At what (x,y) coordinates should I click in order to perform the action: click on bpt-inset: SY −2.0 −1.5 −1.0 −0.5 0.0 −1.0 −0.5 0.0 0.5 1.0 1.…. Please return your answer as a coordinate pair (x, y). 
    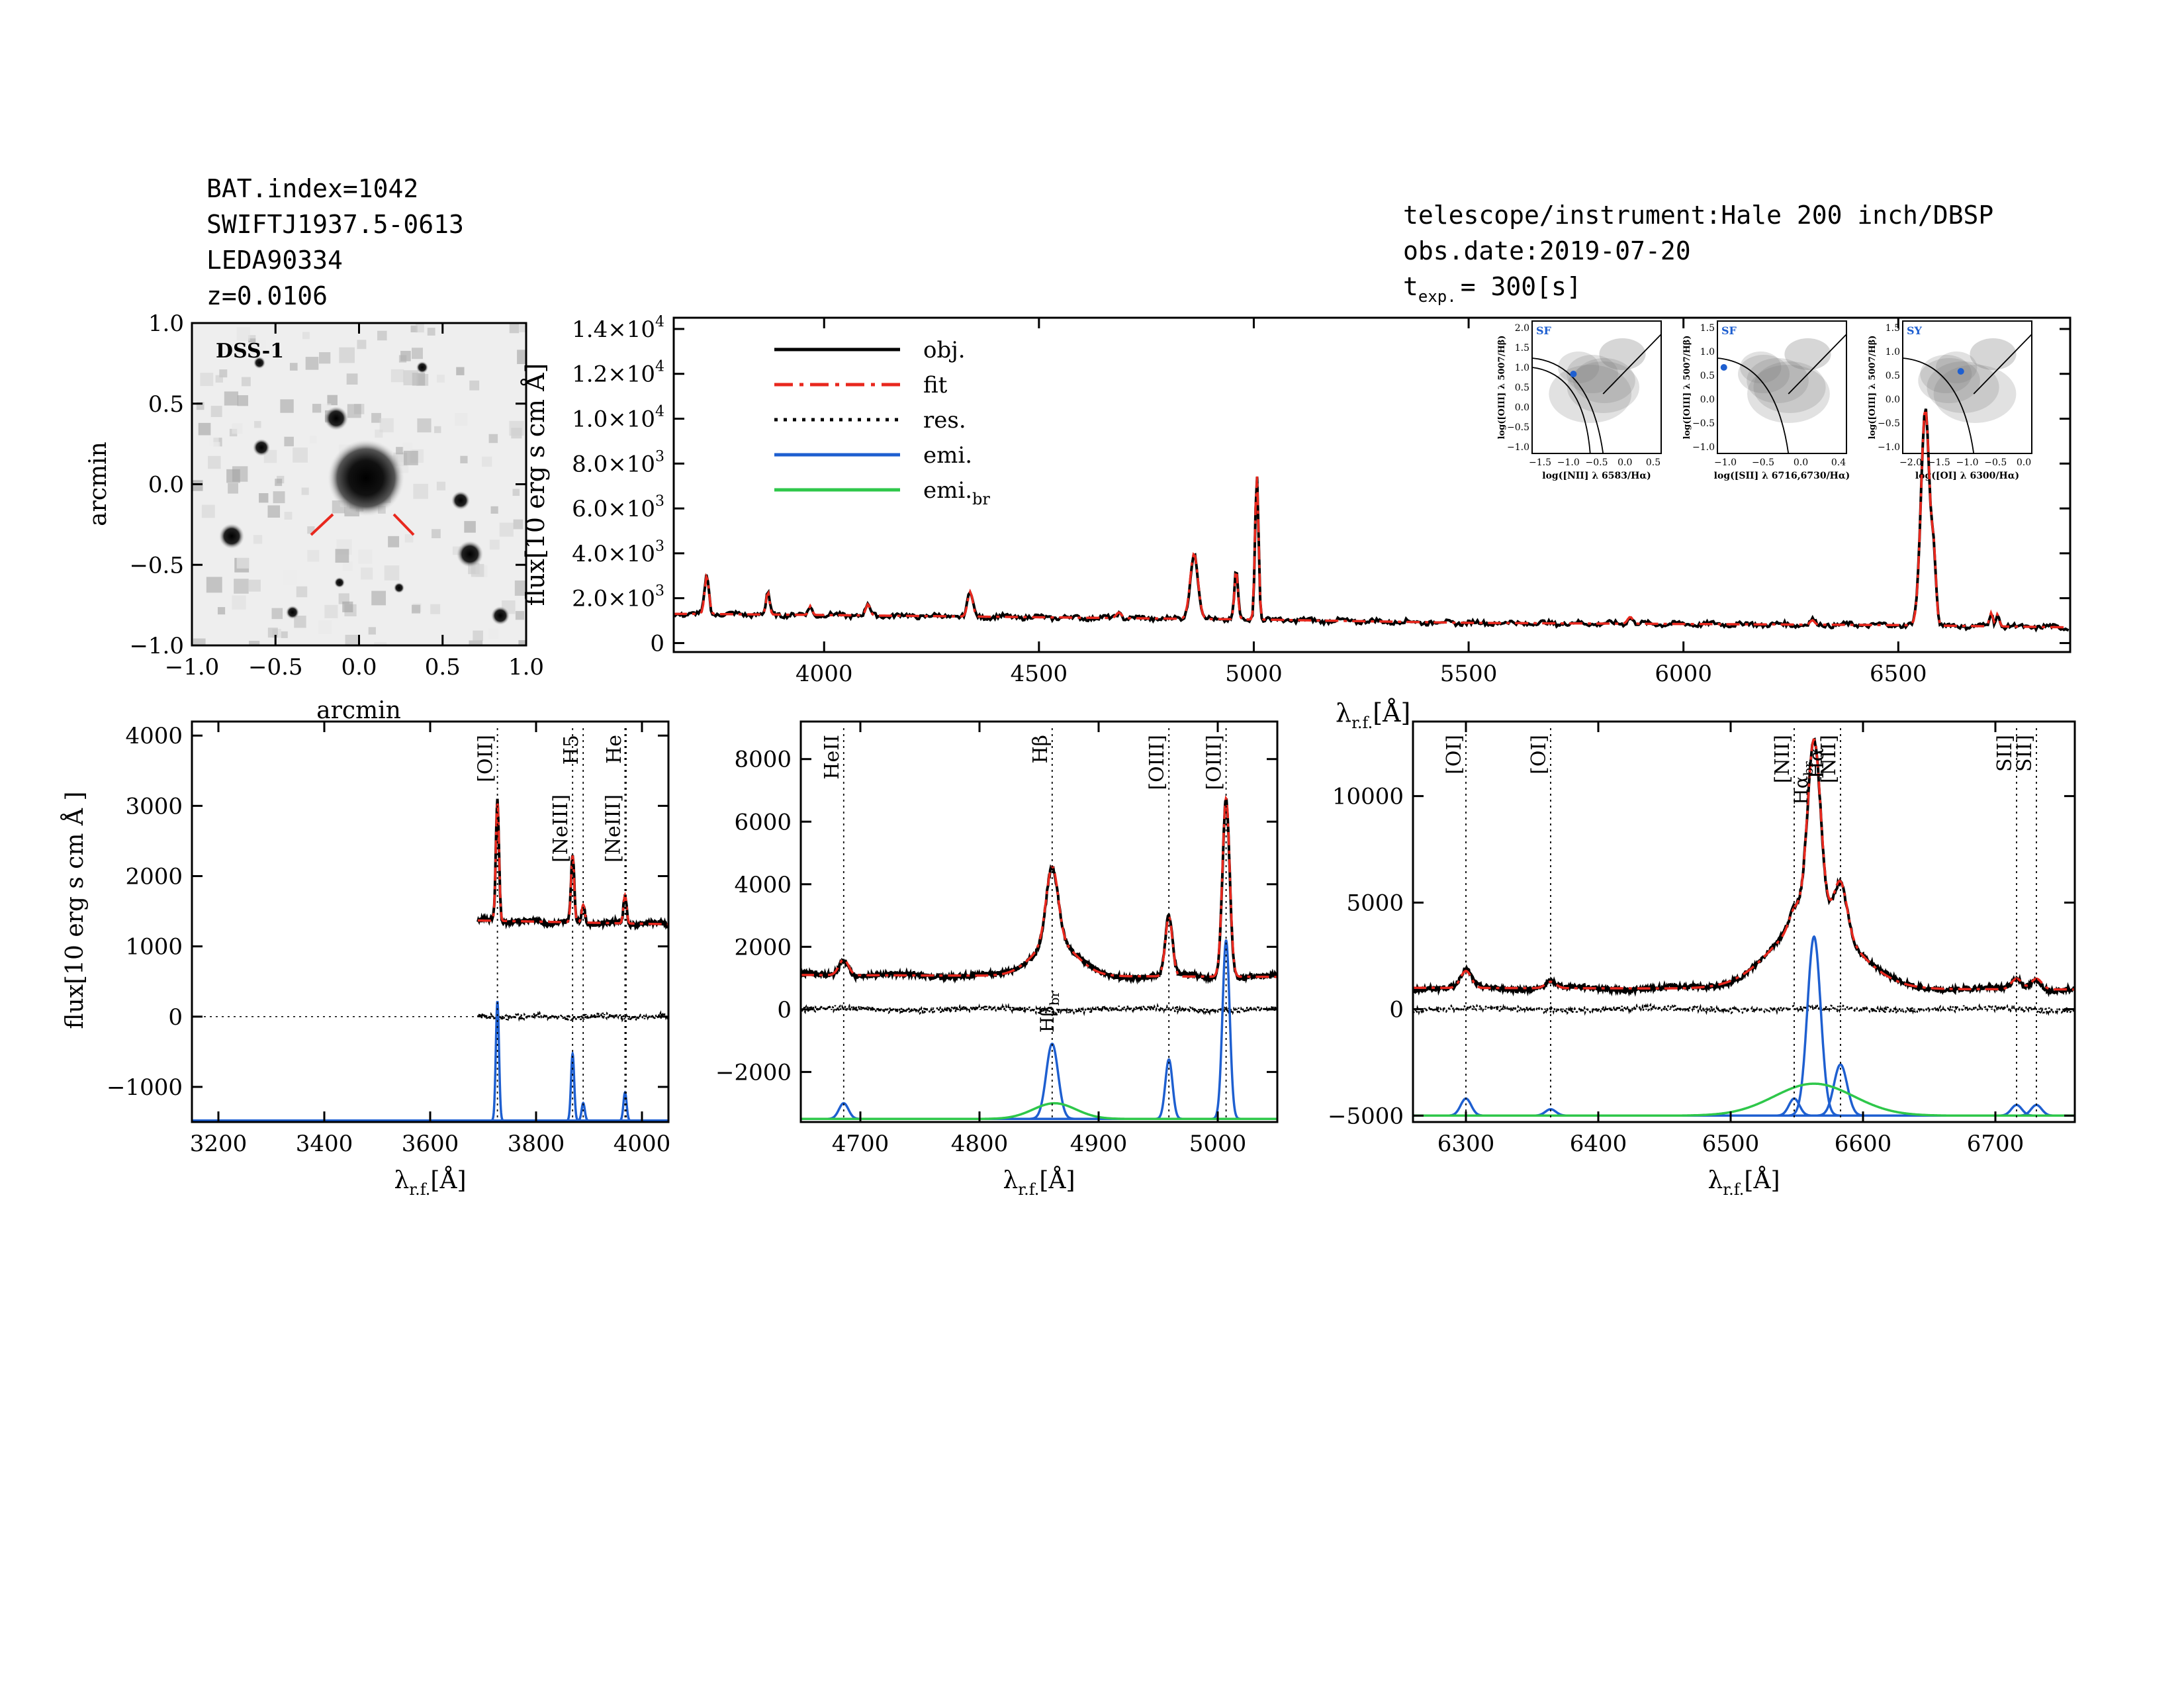
    Looking at the image, I should click on (1950, 400).